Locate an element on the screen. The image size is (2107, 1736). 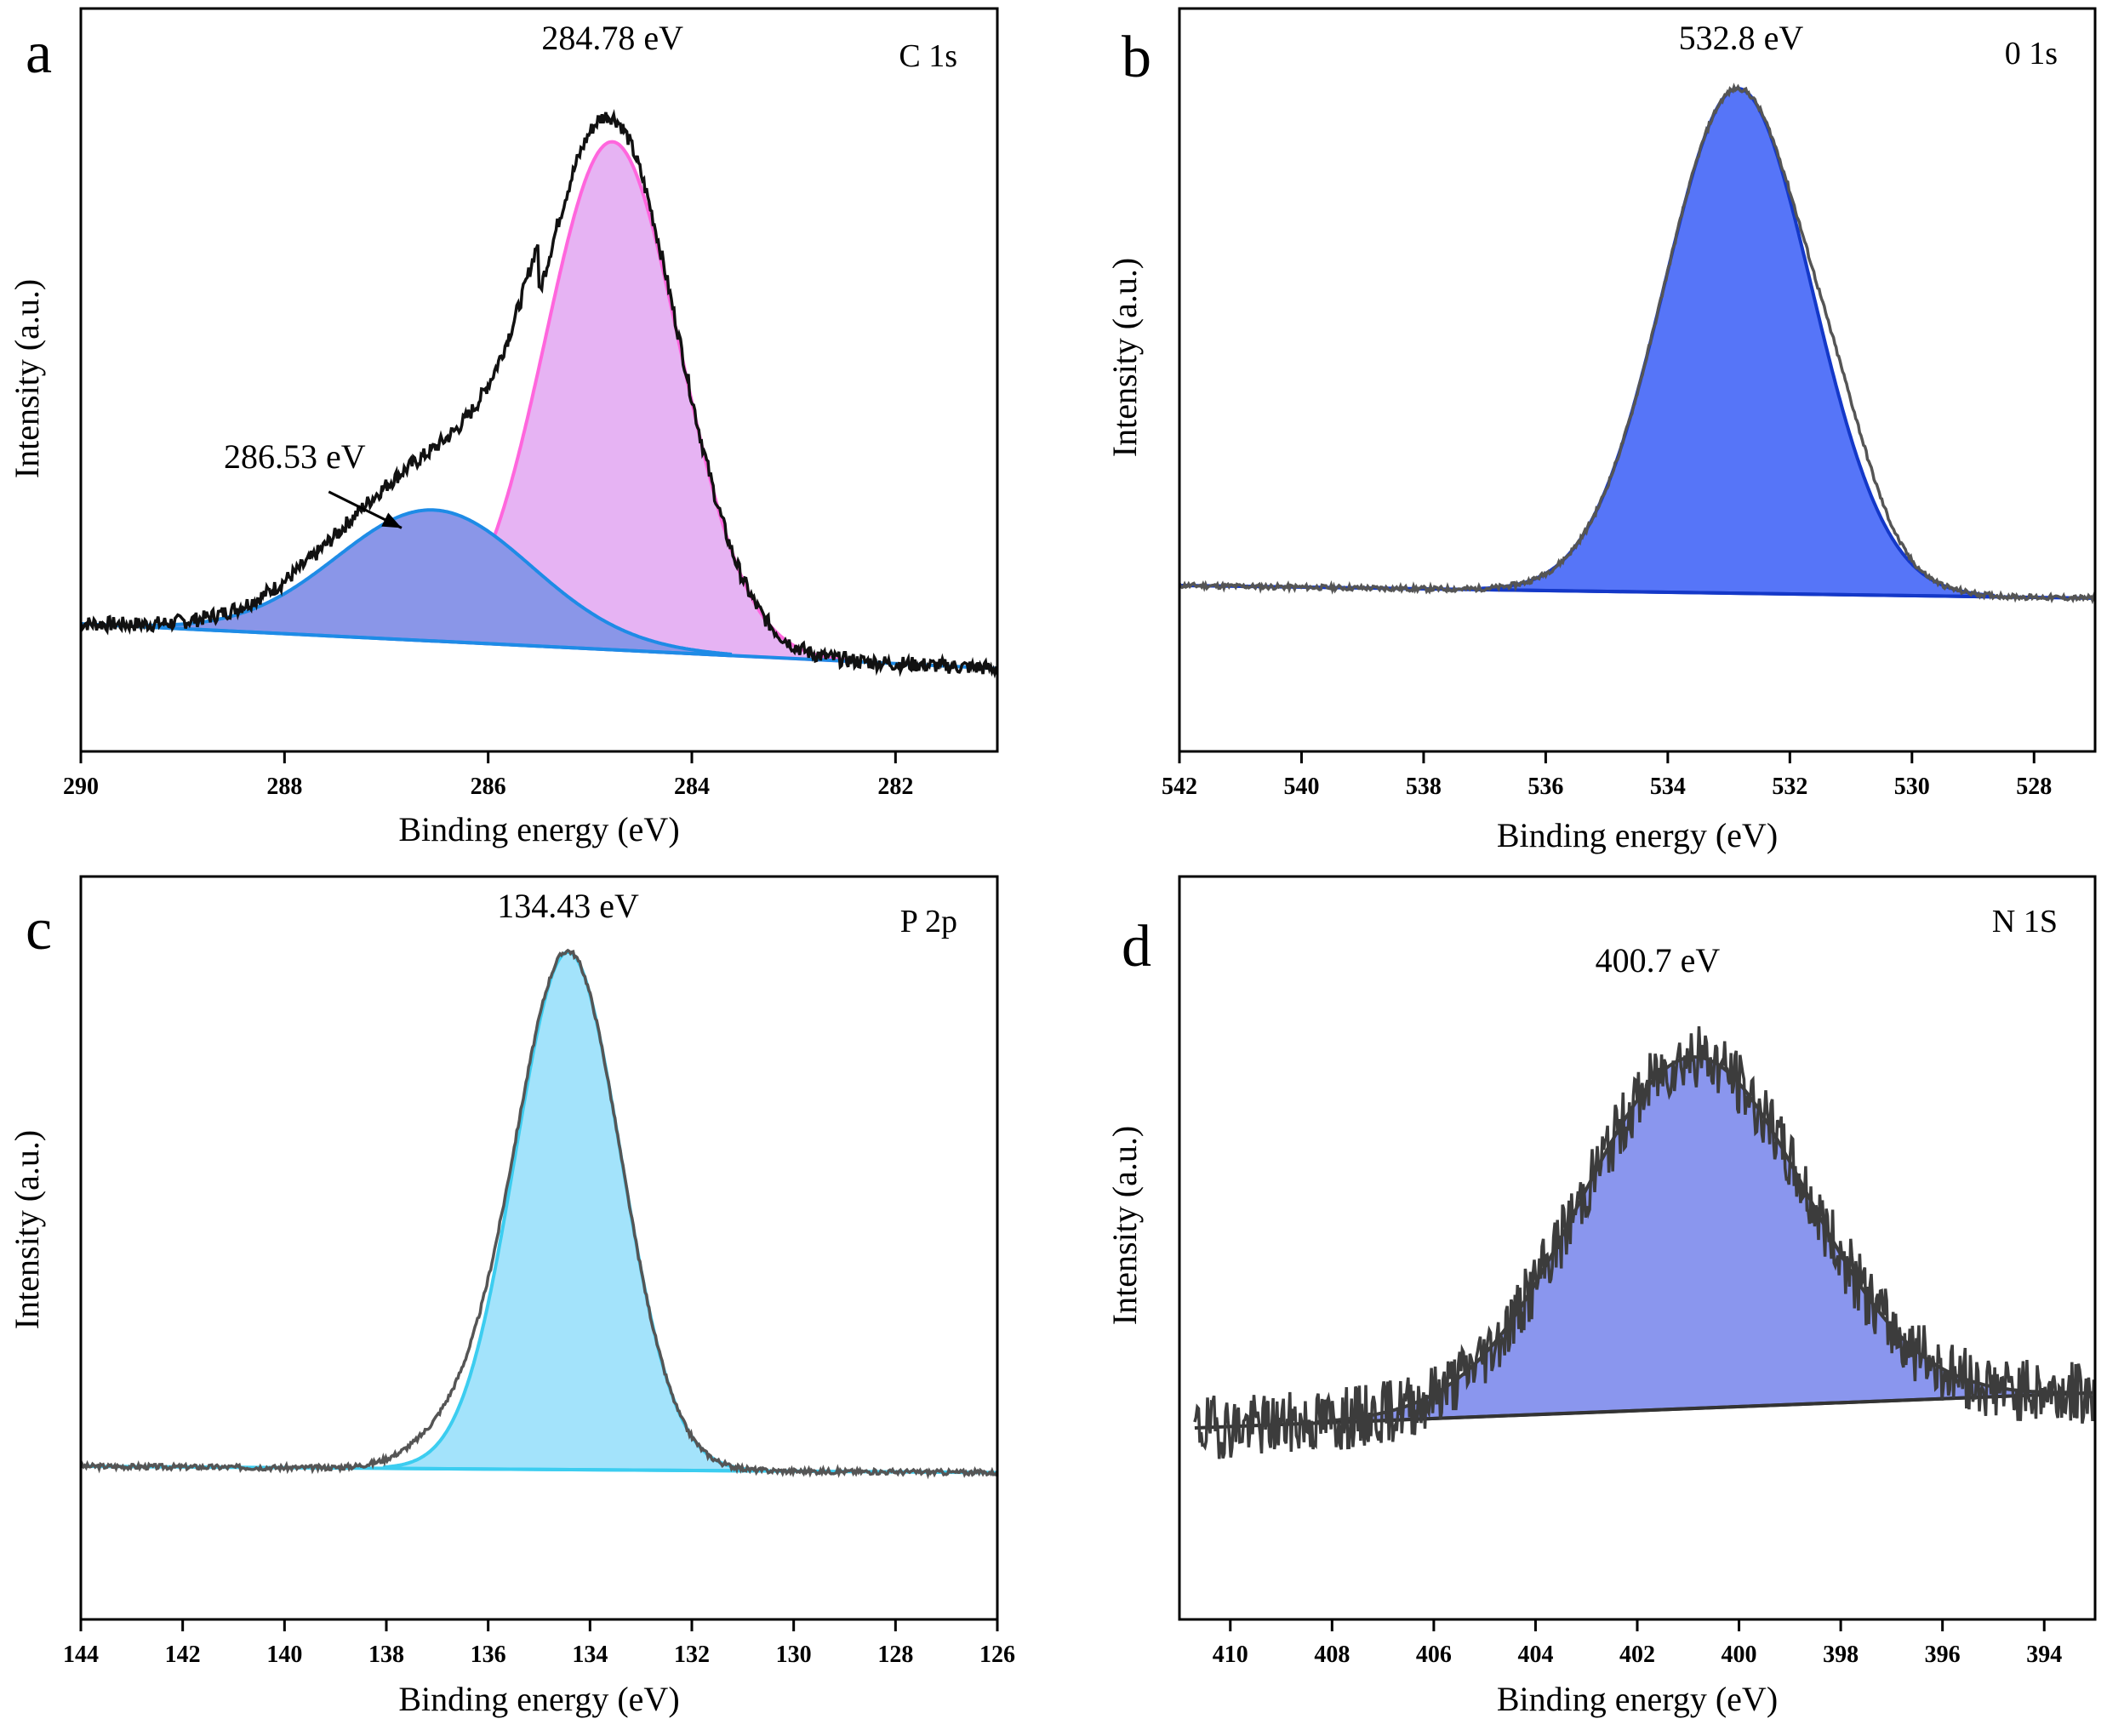
raw-spectrum-c is located at coordinates (539, 1214).